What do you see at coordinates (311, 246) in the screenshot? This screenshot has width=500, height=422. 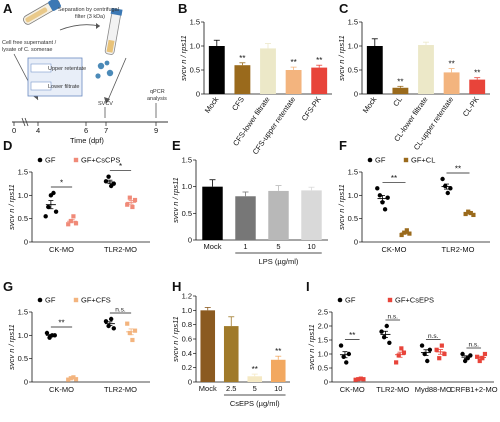 I see `panel-e-xtick-label: 10` at bounding box center [311, 246].